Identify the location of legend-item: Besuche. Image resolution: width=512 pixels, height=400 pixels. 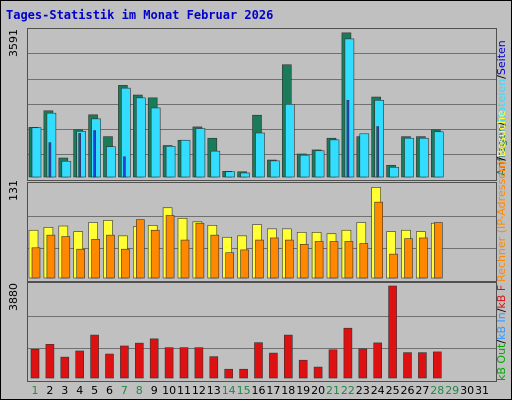
(501, 134).